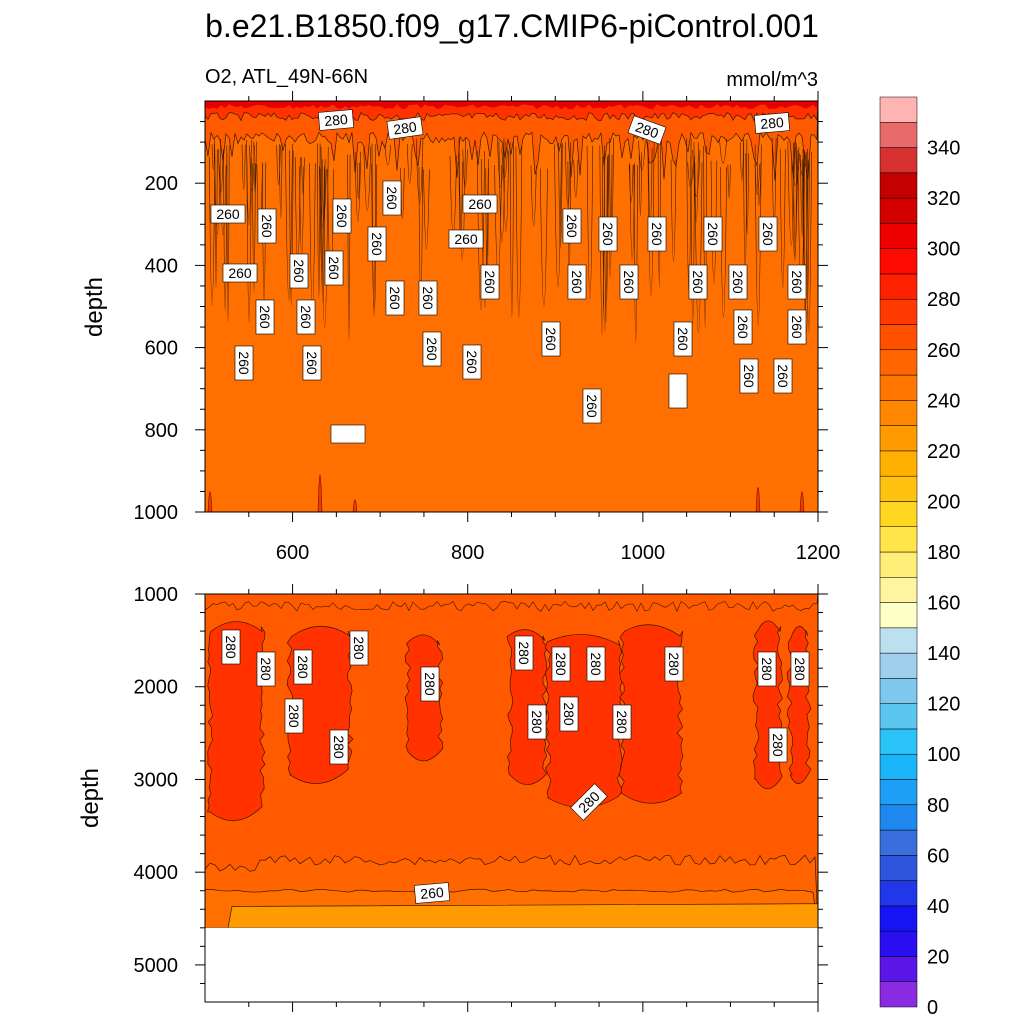 Image resolution: width=1024 pixels, height=1024 pixels. I want to click on bottom-y-tick-label: 3000, so click(156, 780).